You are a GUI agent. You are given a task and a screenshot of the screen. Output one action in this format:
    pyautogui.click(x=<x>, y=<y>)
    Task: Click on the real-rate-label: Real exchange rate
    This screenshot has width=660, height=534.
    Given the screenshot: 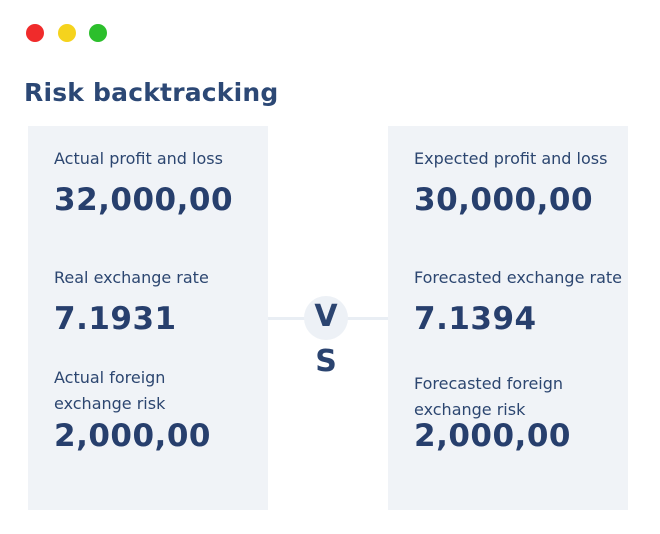 What is the action you would take?
    pyautogui.click(x=131, y=277)
    